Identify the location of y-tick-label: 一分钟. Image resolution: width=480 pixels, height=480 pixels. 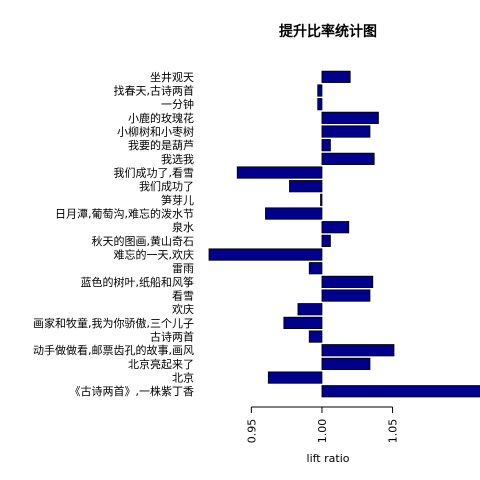
(177, 104).